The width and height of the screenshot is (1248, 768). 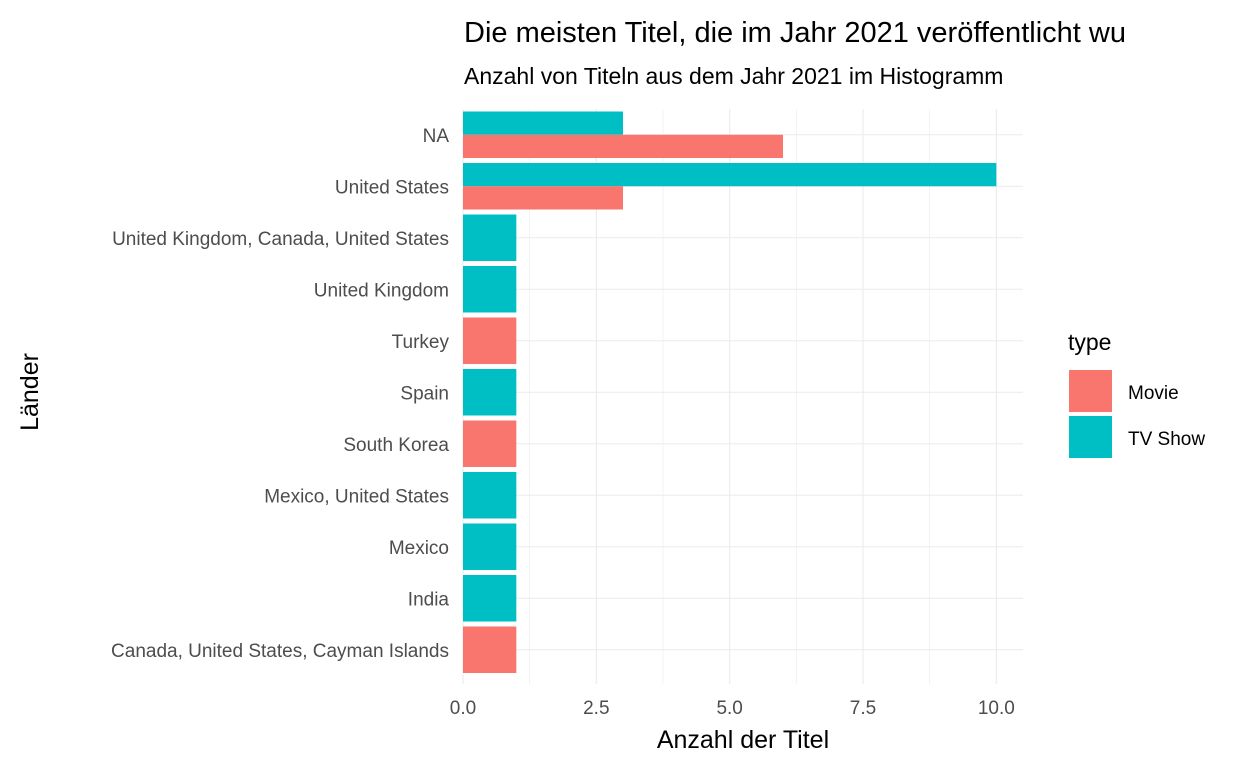 I want to click on y-tick-label: NA, so click(x=436, y=136).